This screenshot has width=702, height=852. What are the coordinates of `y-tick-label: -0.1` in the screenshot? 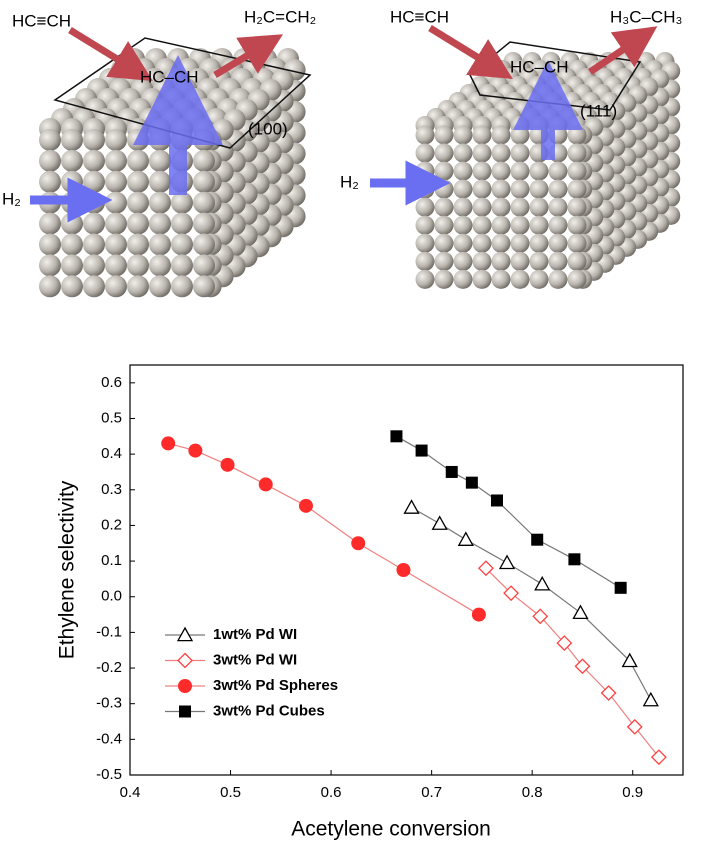 It's located at (109, 631).